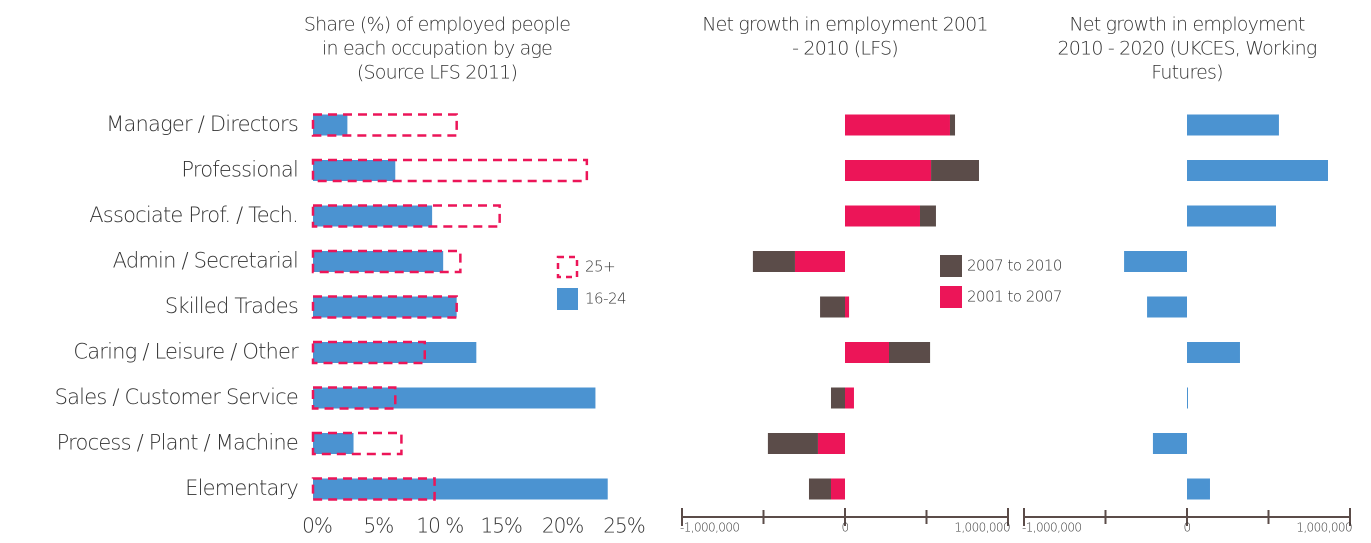 The width and height of the screenshot is (1371, 543). I want to click on chart-title: Net growth in employment, so click(1186, 25).